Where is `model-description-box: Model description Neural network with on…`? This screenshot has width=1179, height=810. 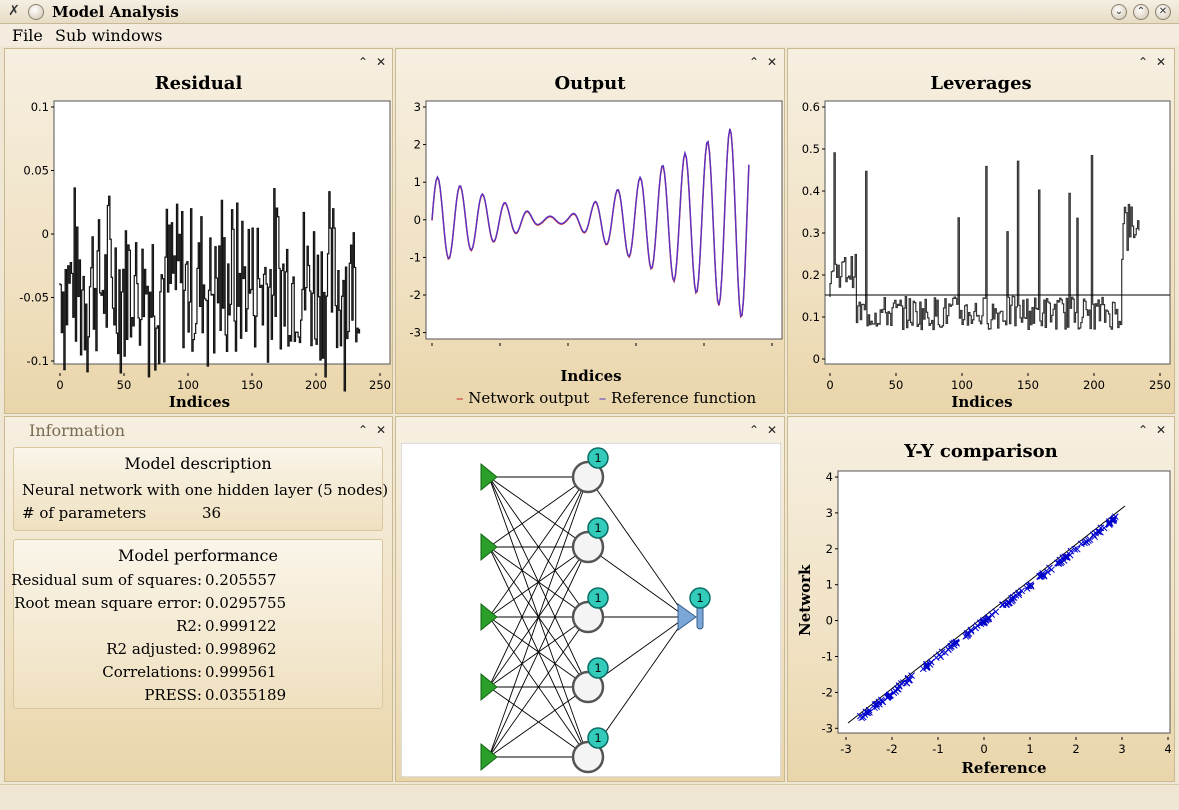 model-description-box: Model description Neural network with on… is located at coordinates (200, 489).